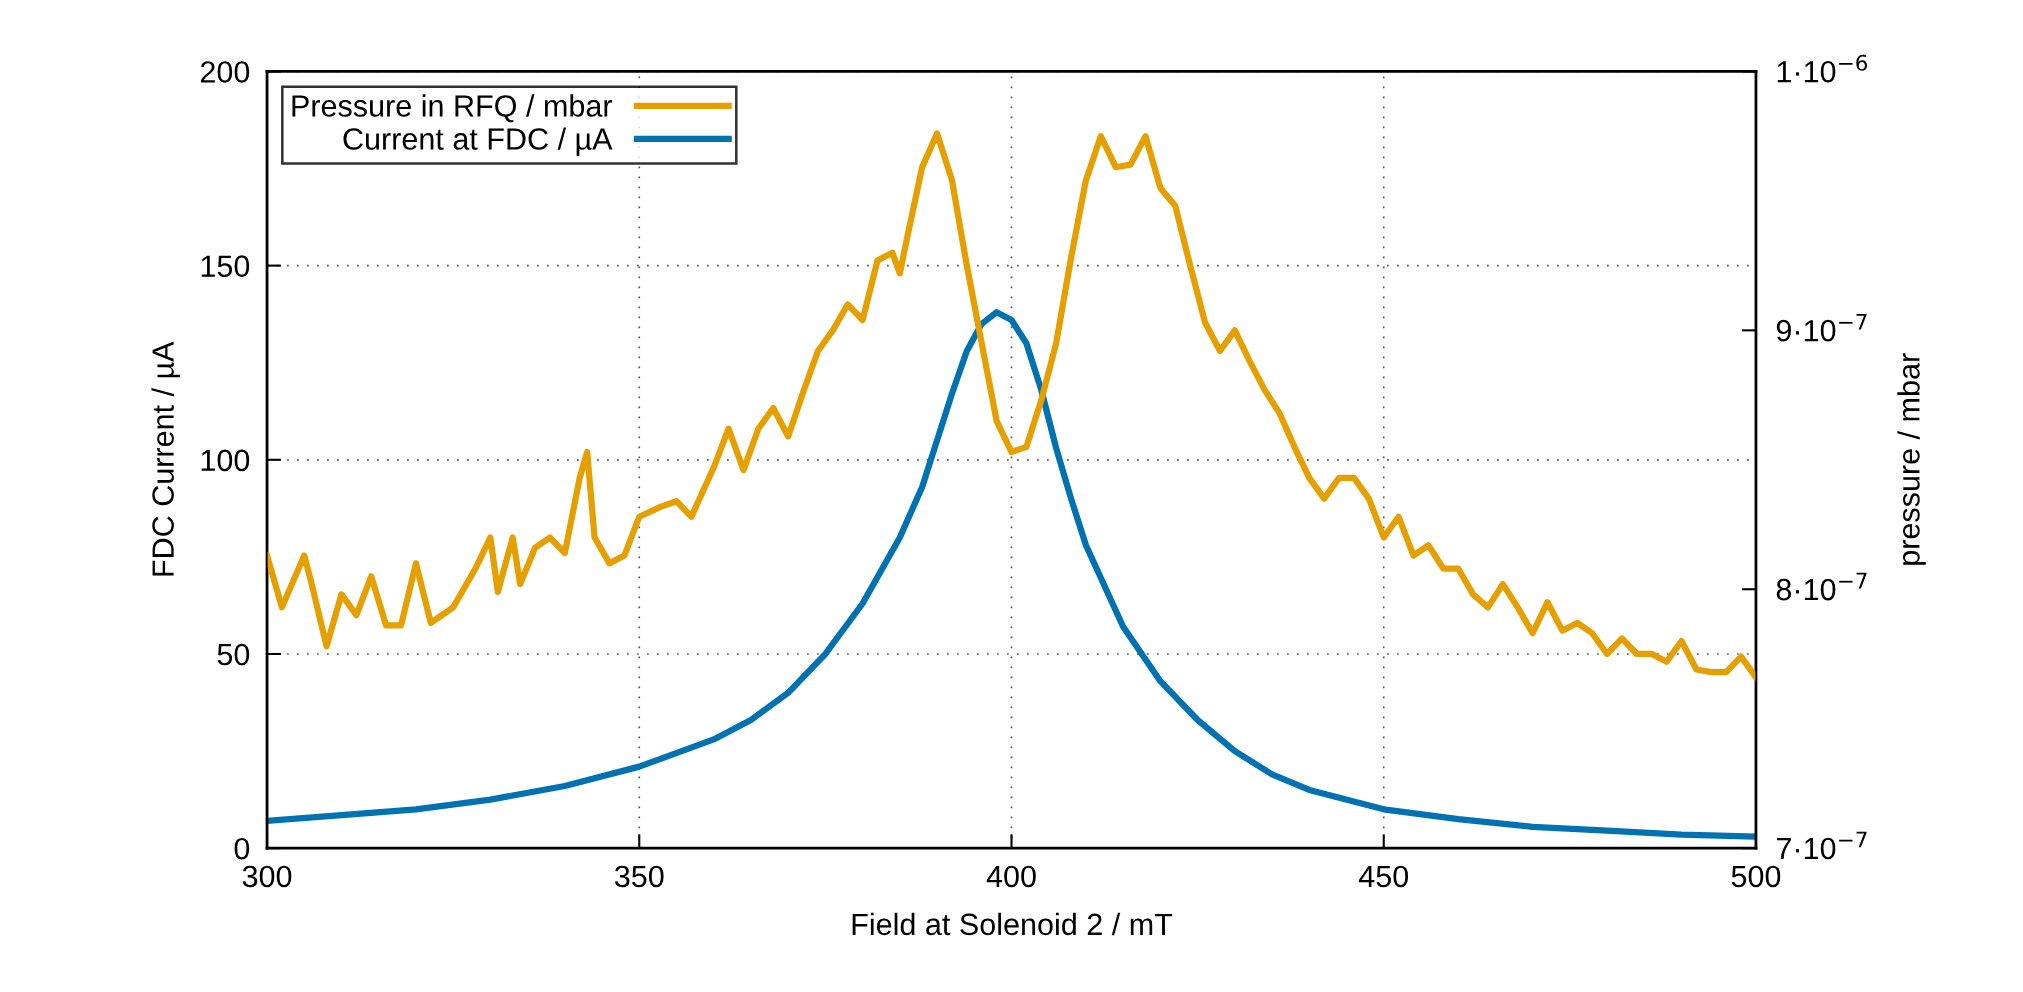 The width and height of the screenshot is (2023, 992). I want to click on x-axis-title: Field at Solenoid 2 / mT, so click(1012, 924).